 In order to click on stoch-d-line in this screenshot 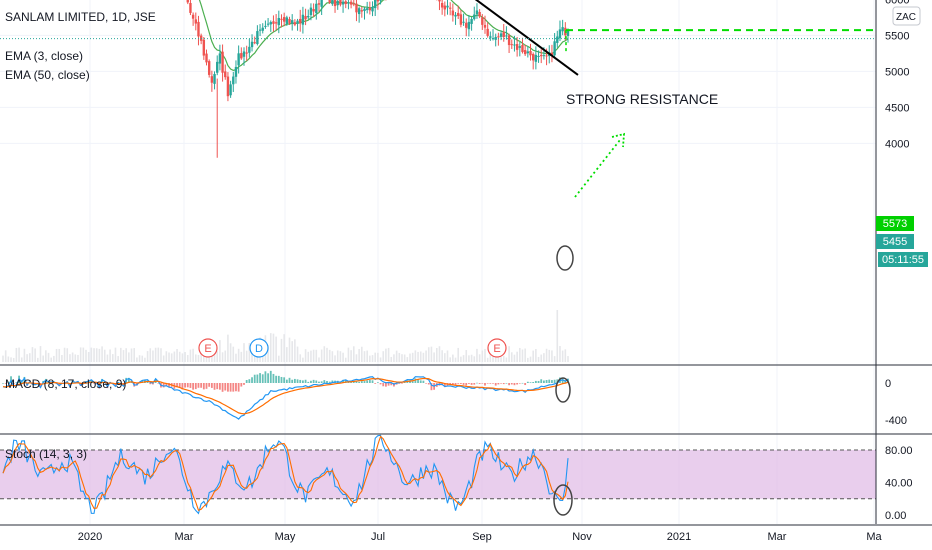, I will do `click(285, 473)`.